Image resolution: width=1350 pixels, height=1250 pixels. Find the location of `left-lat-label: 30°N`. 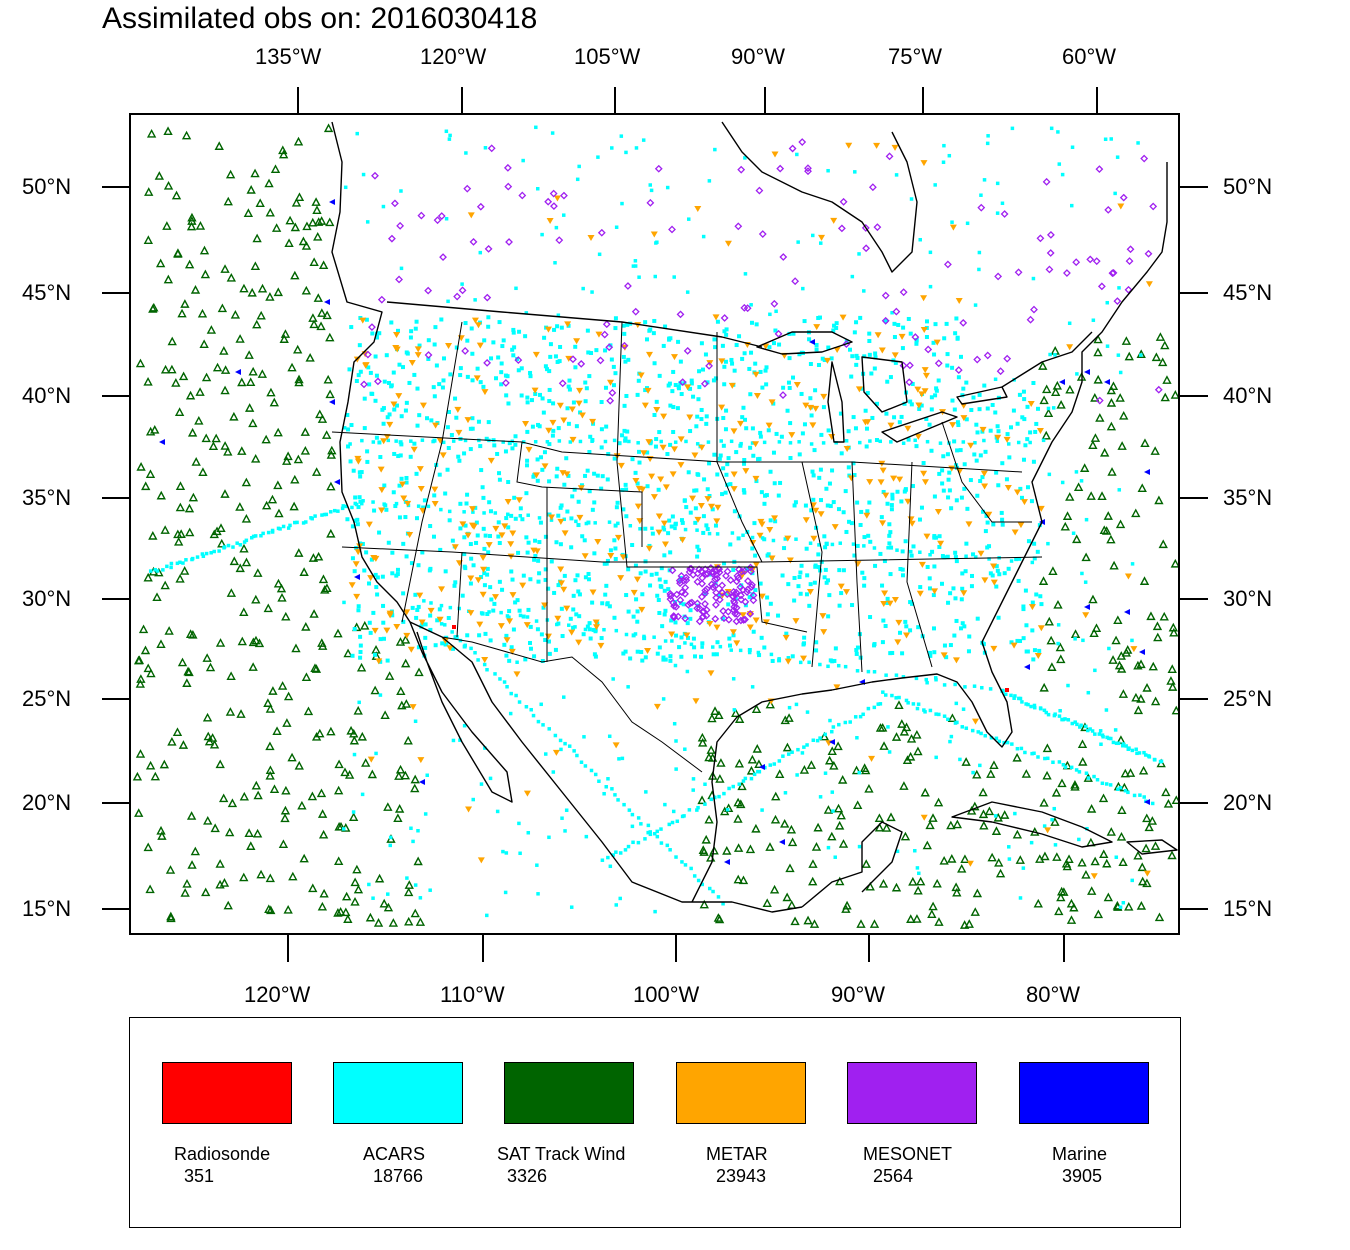

left-lat-label: 30°N is located at coordinates (47, 598).